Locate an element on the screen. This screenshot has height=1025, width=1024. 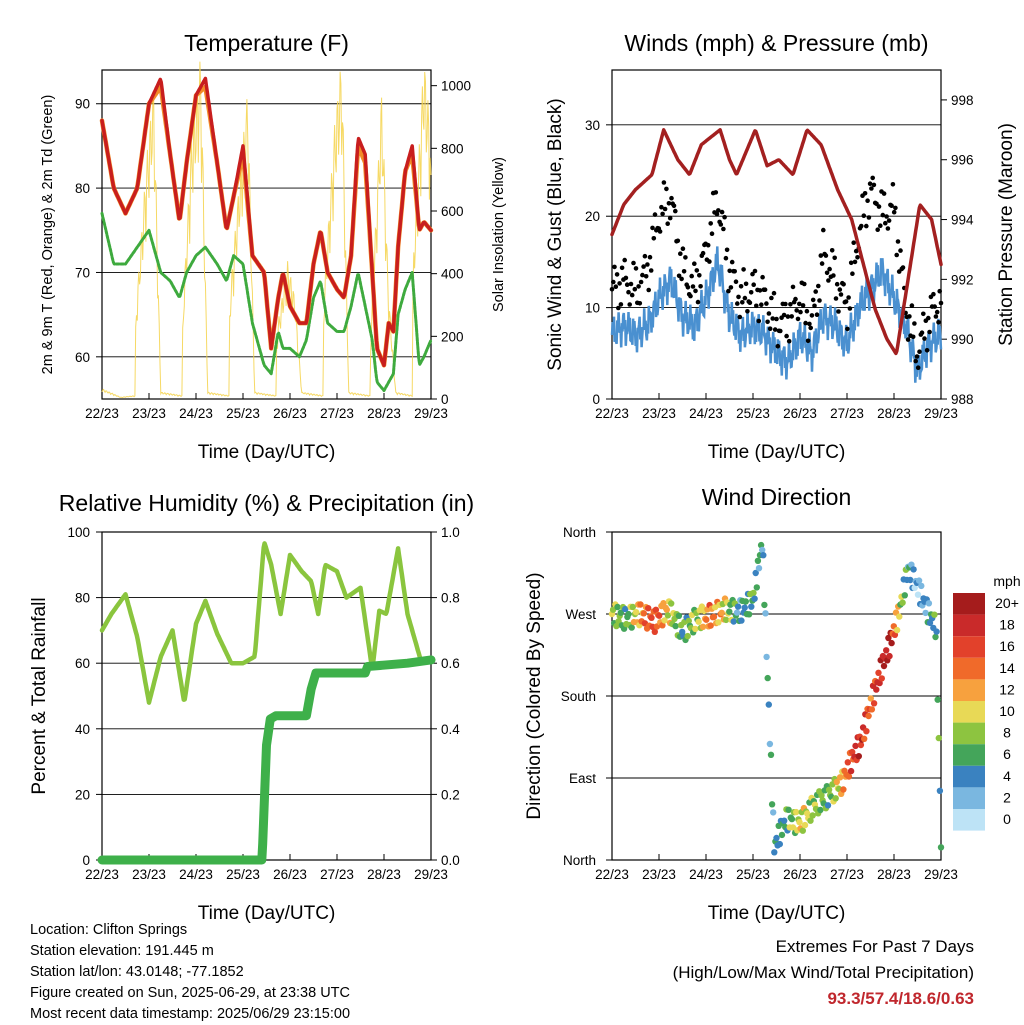
x-tick-label: 23/23 is located at coordinates (149, 413).